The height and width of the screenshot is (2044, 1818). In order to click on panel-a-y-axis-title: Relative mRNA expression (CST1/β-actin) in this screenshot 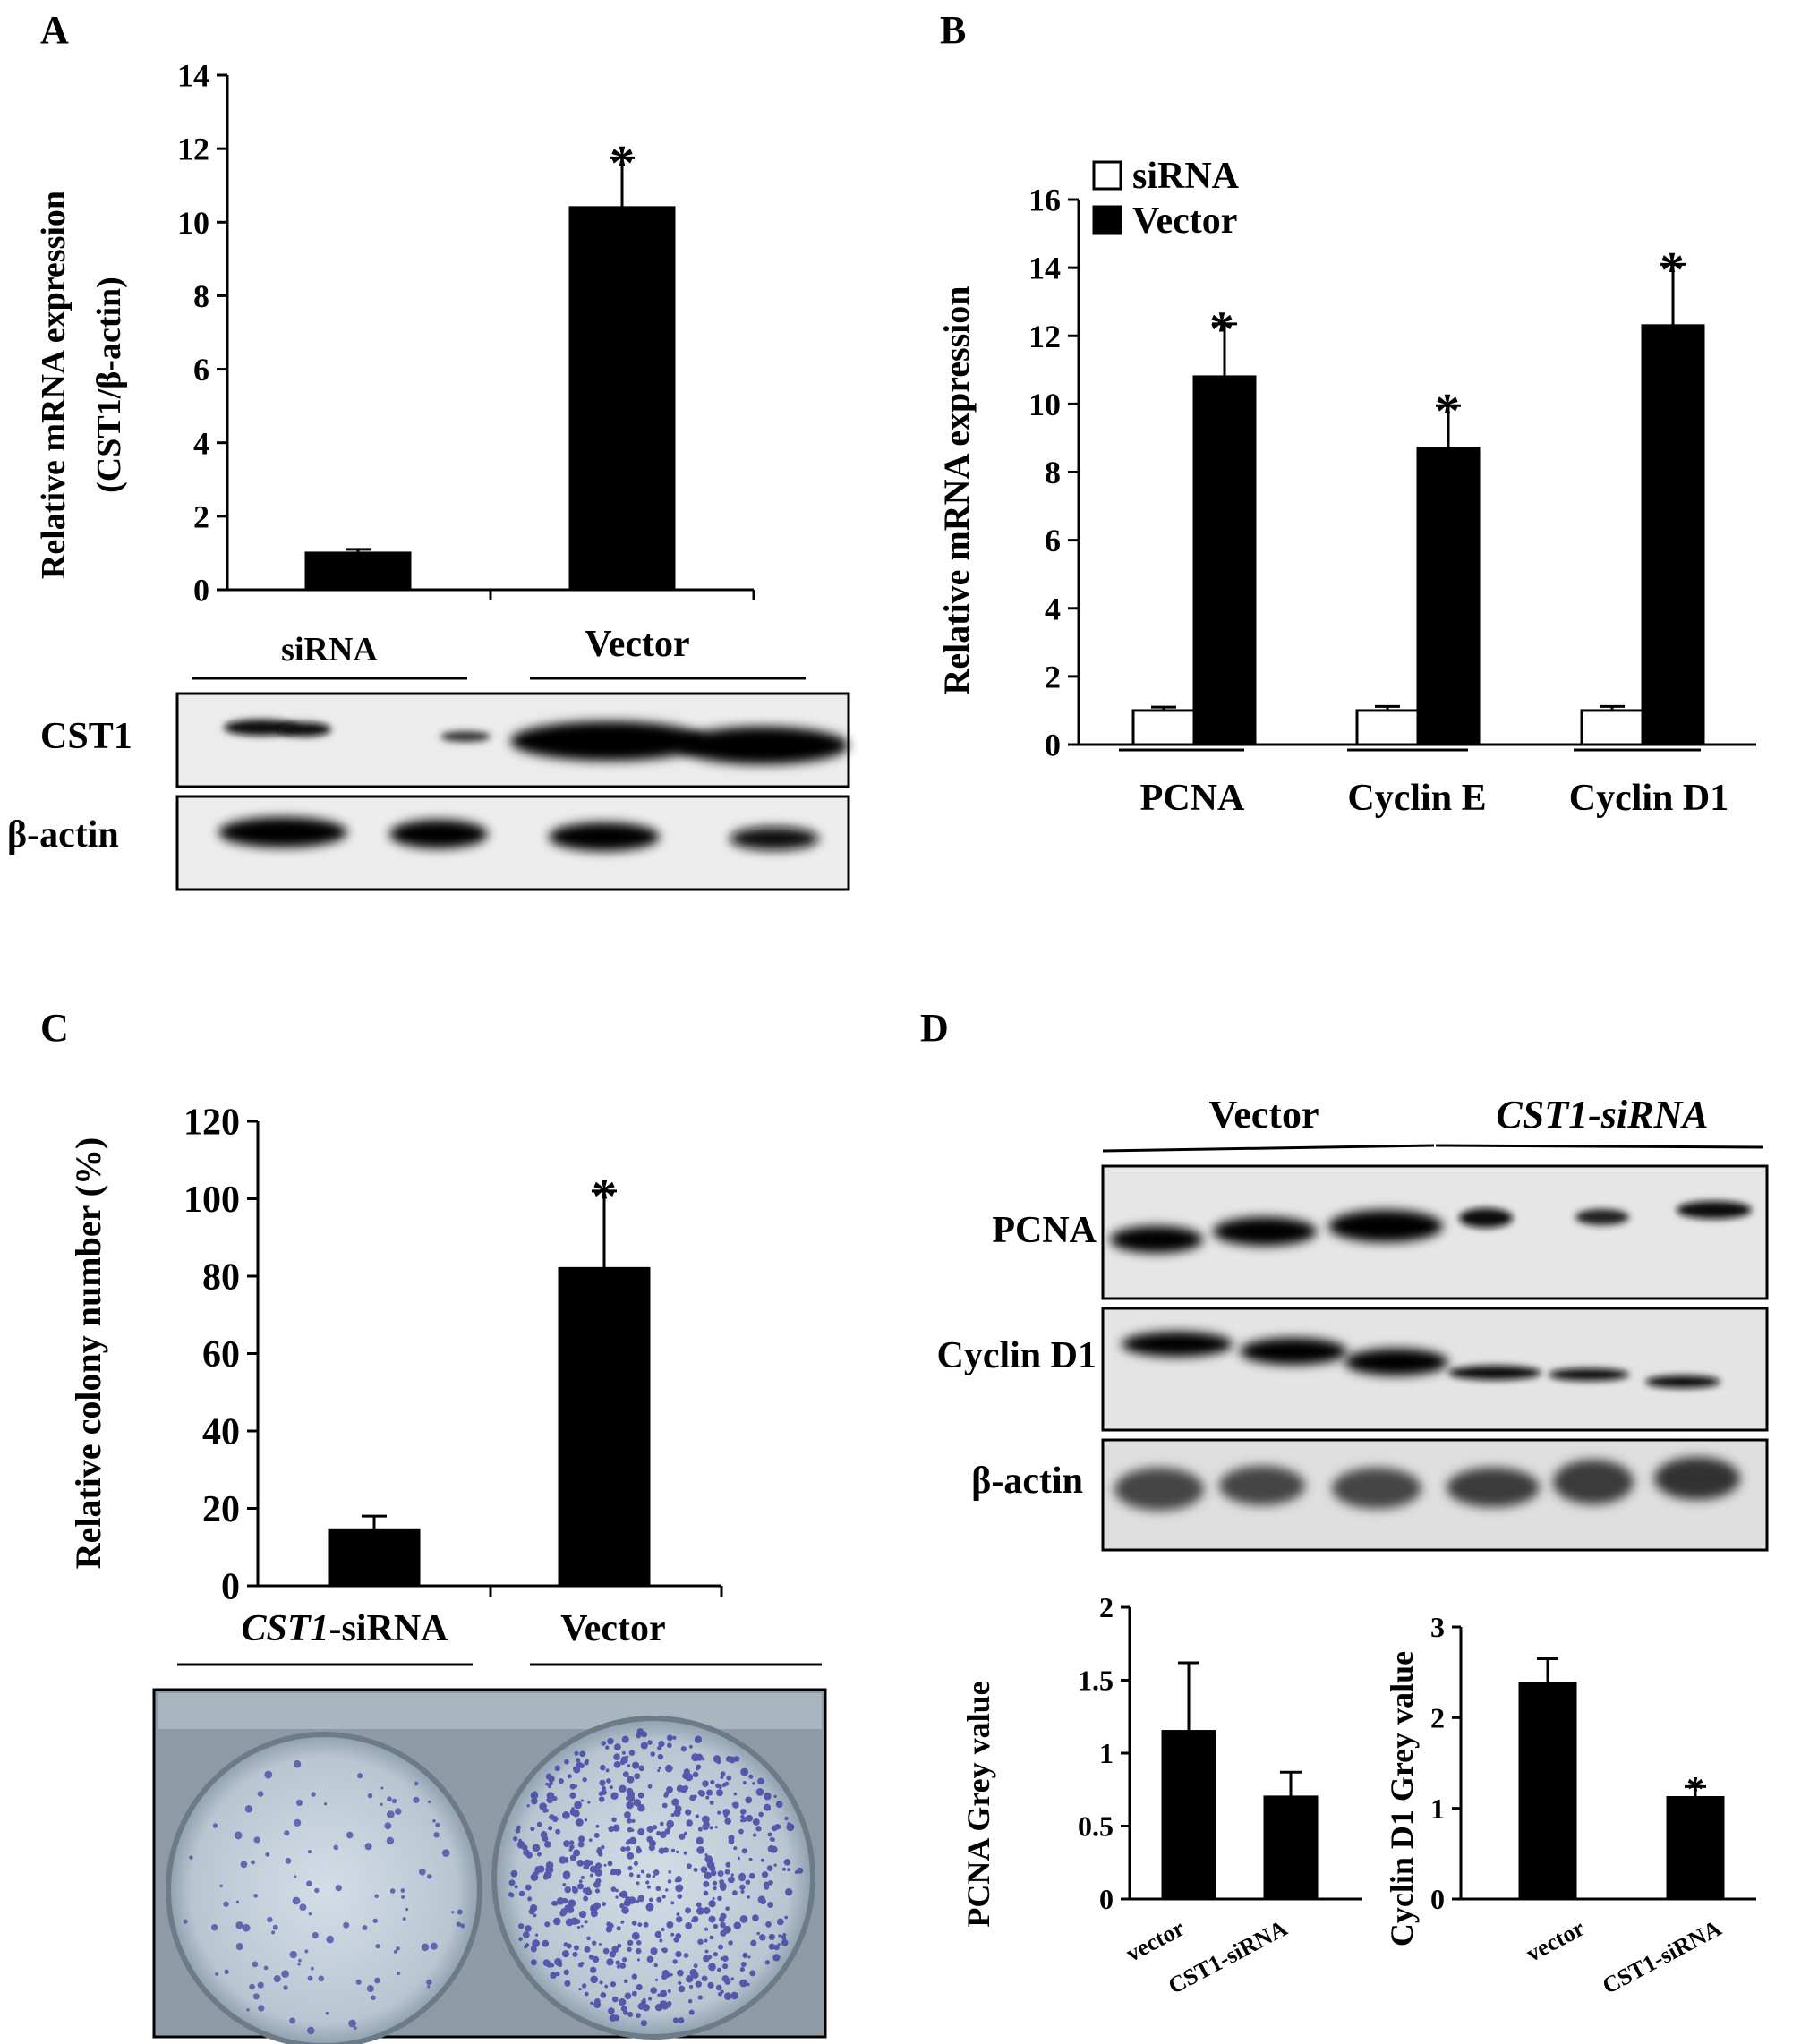, I will do `click(81, 385)`.